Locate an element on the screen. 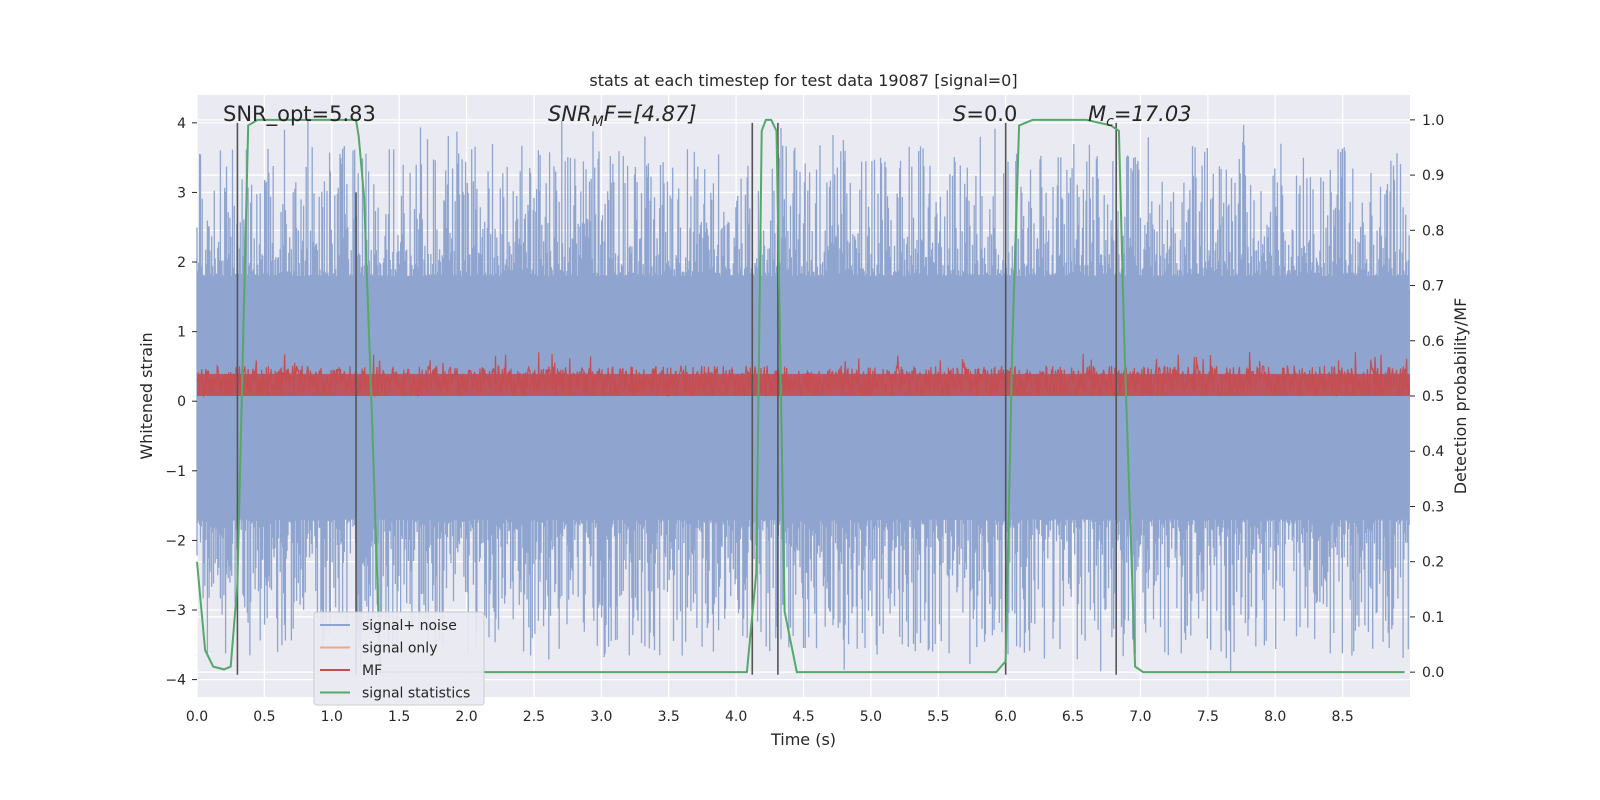 This screenshot has height=800, width=1600. series-mf is located at coordinates (803, 375).